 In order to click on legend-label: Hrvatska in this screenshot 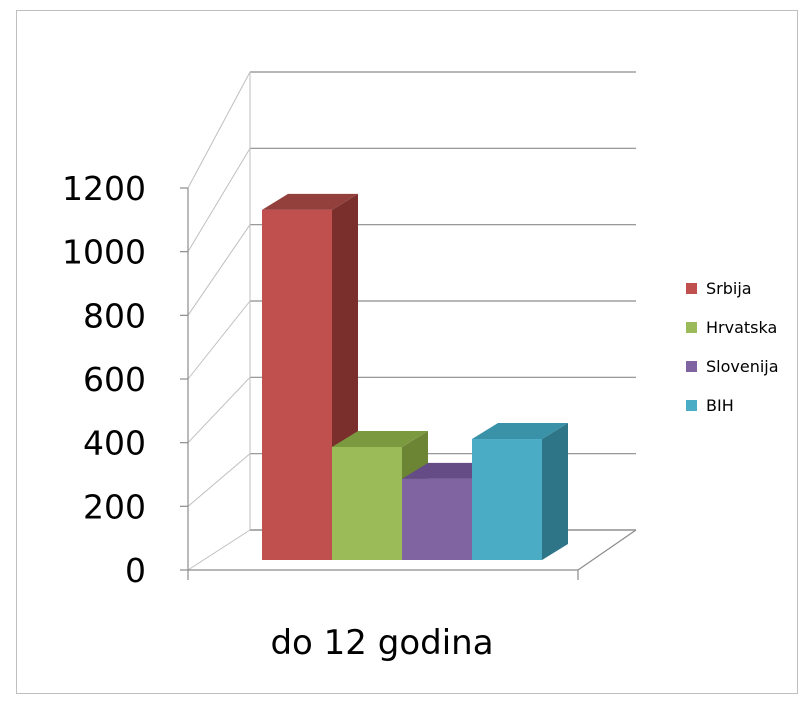, I will do `click(741, 327)`.